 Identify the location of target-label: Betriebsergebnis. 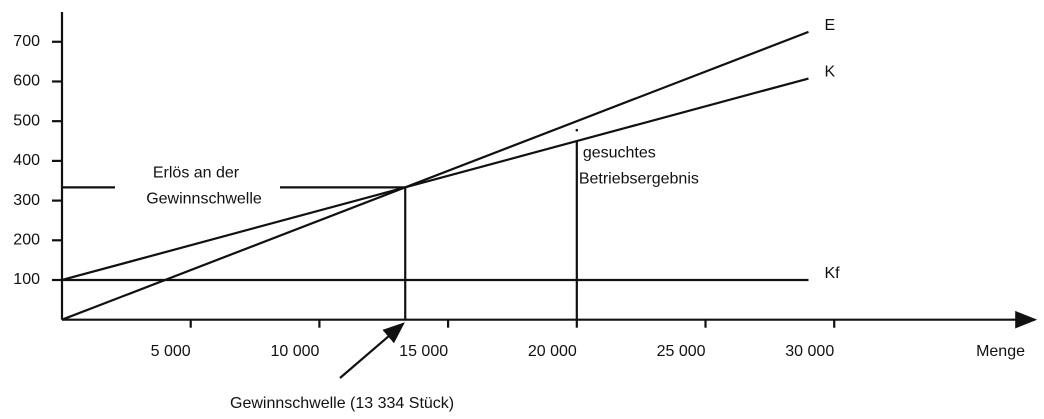
(639, 178).